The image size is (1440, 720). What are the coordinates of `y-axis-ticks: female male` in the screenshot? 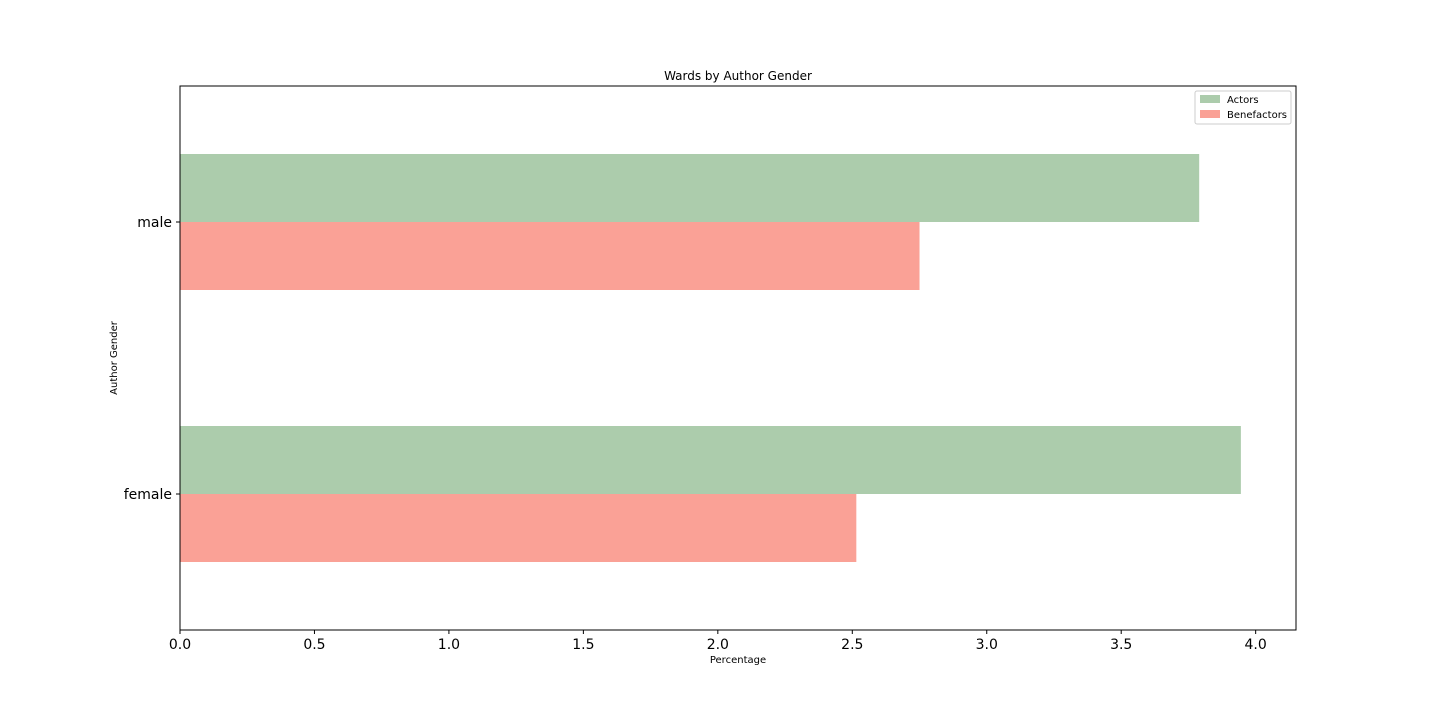 It's located at (152, 359).